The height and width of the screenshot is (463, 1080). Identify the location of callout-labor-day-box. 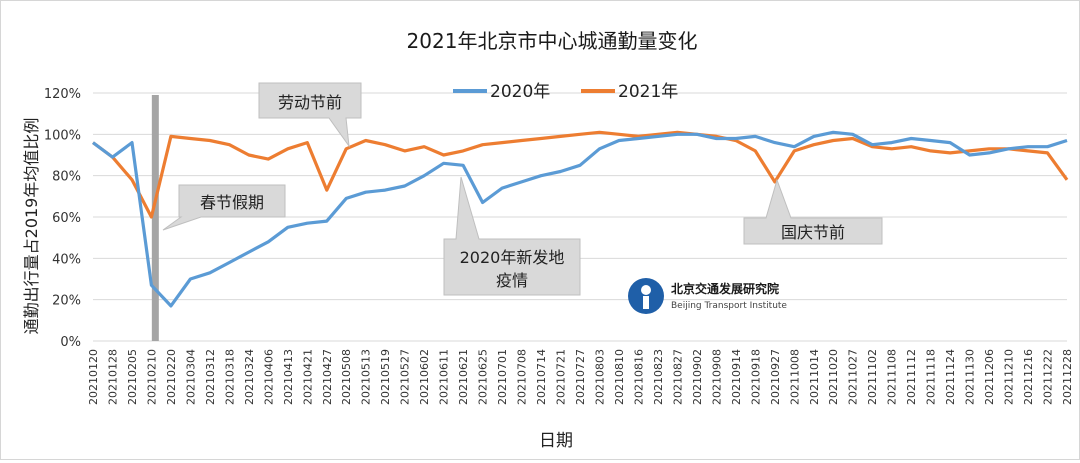
(310, 115).